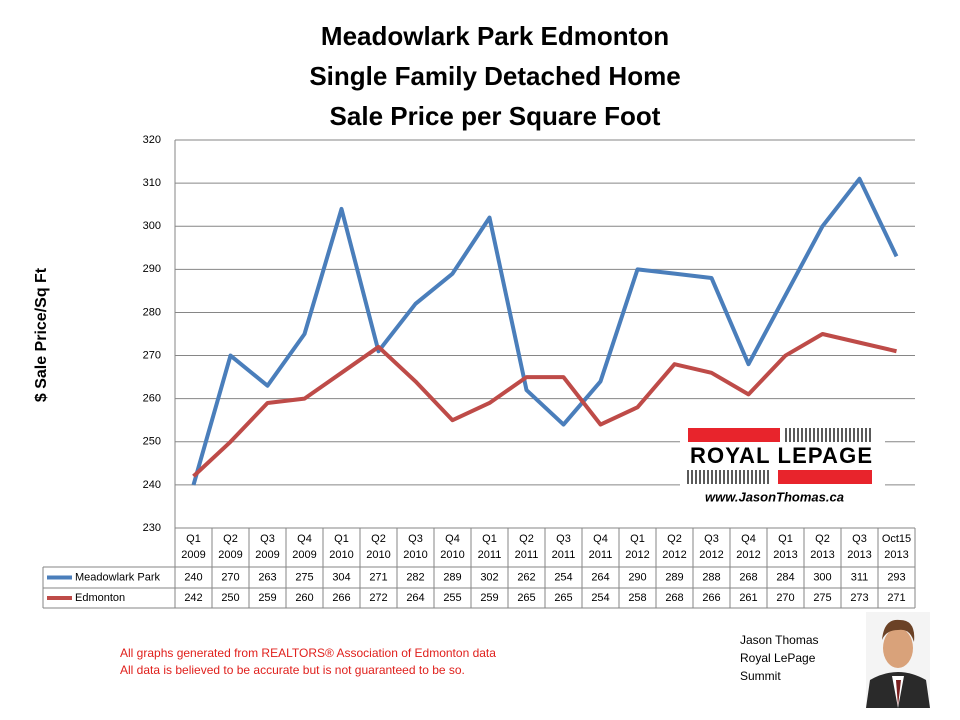  I want to click on y-tick-label: 230, so click(152, 528).